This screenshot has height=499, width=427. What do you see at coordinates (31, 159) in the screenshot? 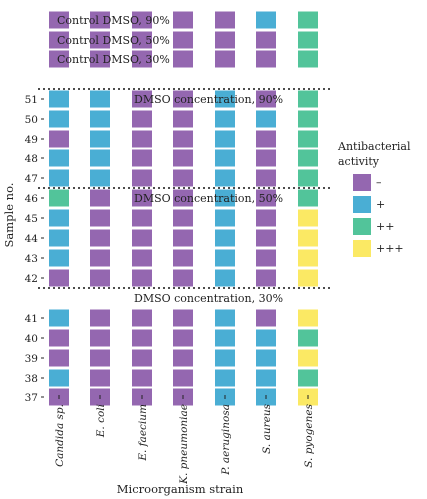
I see `y-tick-label: 48` at bounding box center [31, 159].